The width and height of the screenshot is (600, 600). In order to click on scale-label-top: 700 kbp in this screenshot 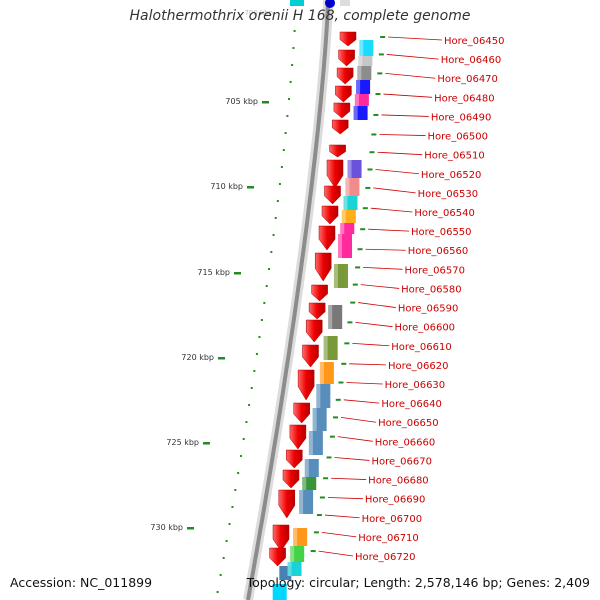, I will do `click(258, 13)`.